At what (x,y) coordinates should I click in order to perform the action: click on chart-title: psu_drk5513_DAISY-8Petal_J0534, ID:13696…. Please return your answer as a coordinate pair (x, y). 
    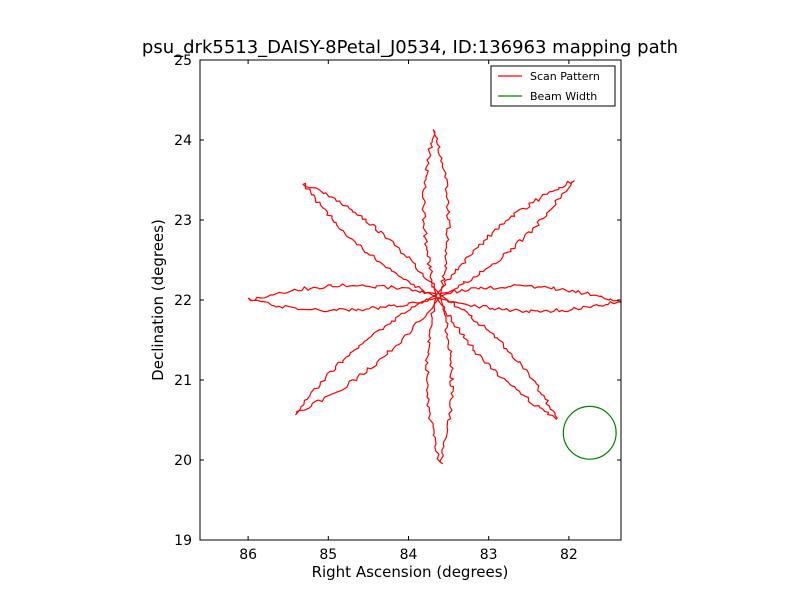
    Looking at the image, I should click on (410, 47).